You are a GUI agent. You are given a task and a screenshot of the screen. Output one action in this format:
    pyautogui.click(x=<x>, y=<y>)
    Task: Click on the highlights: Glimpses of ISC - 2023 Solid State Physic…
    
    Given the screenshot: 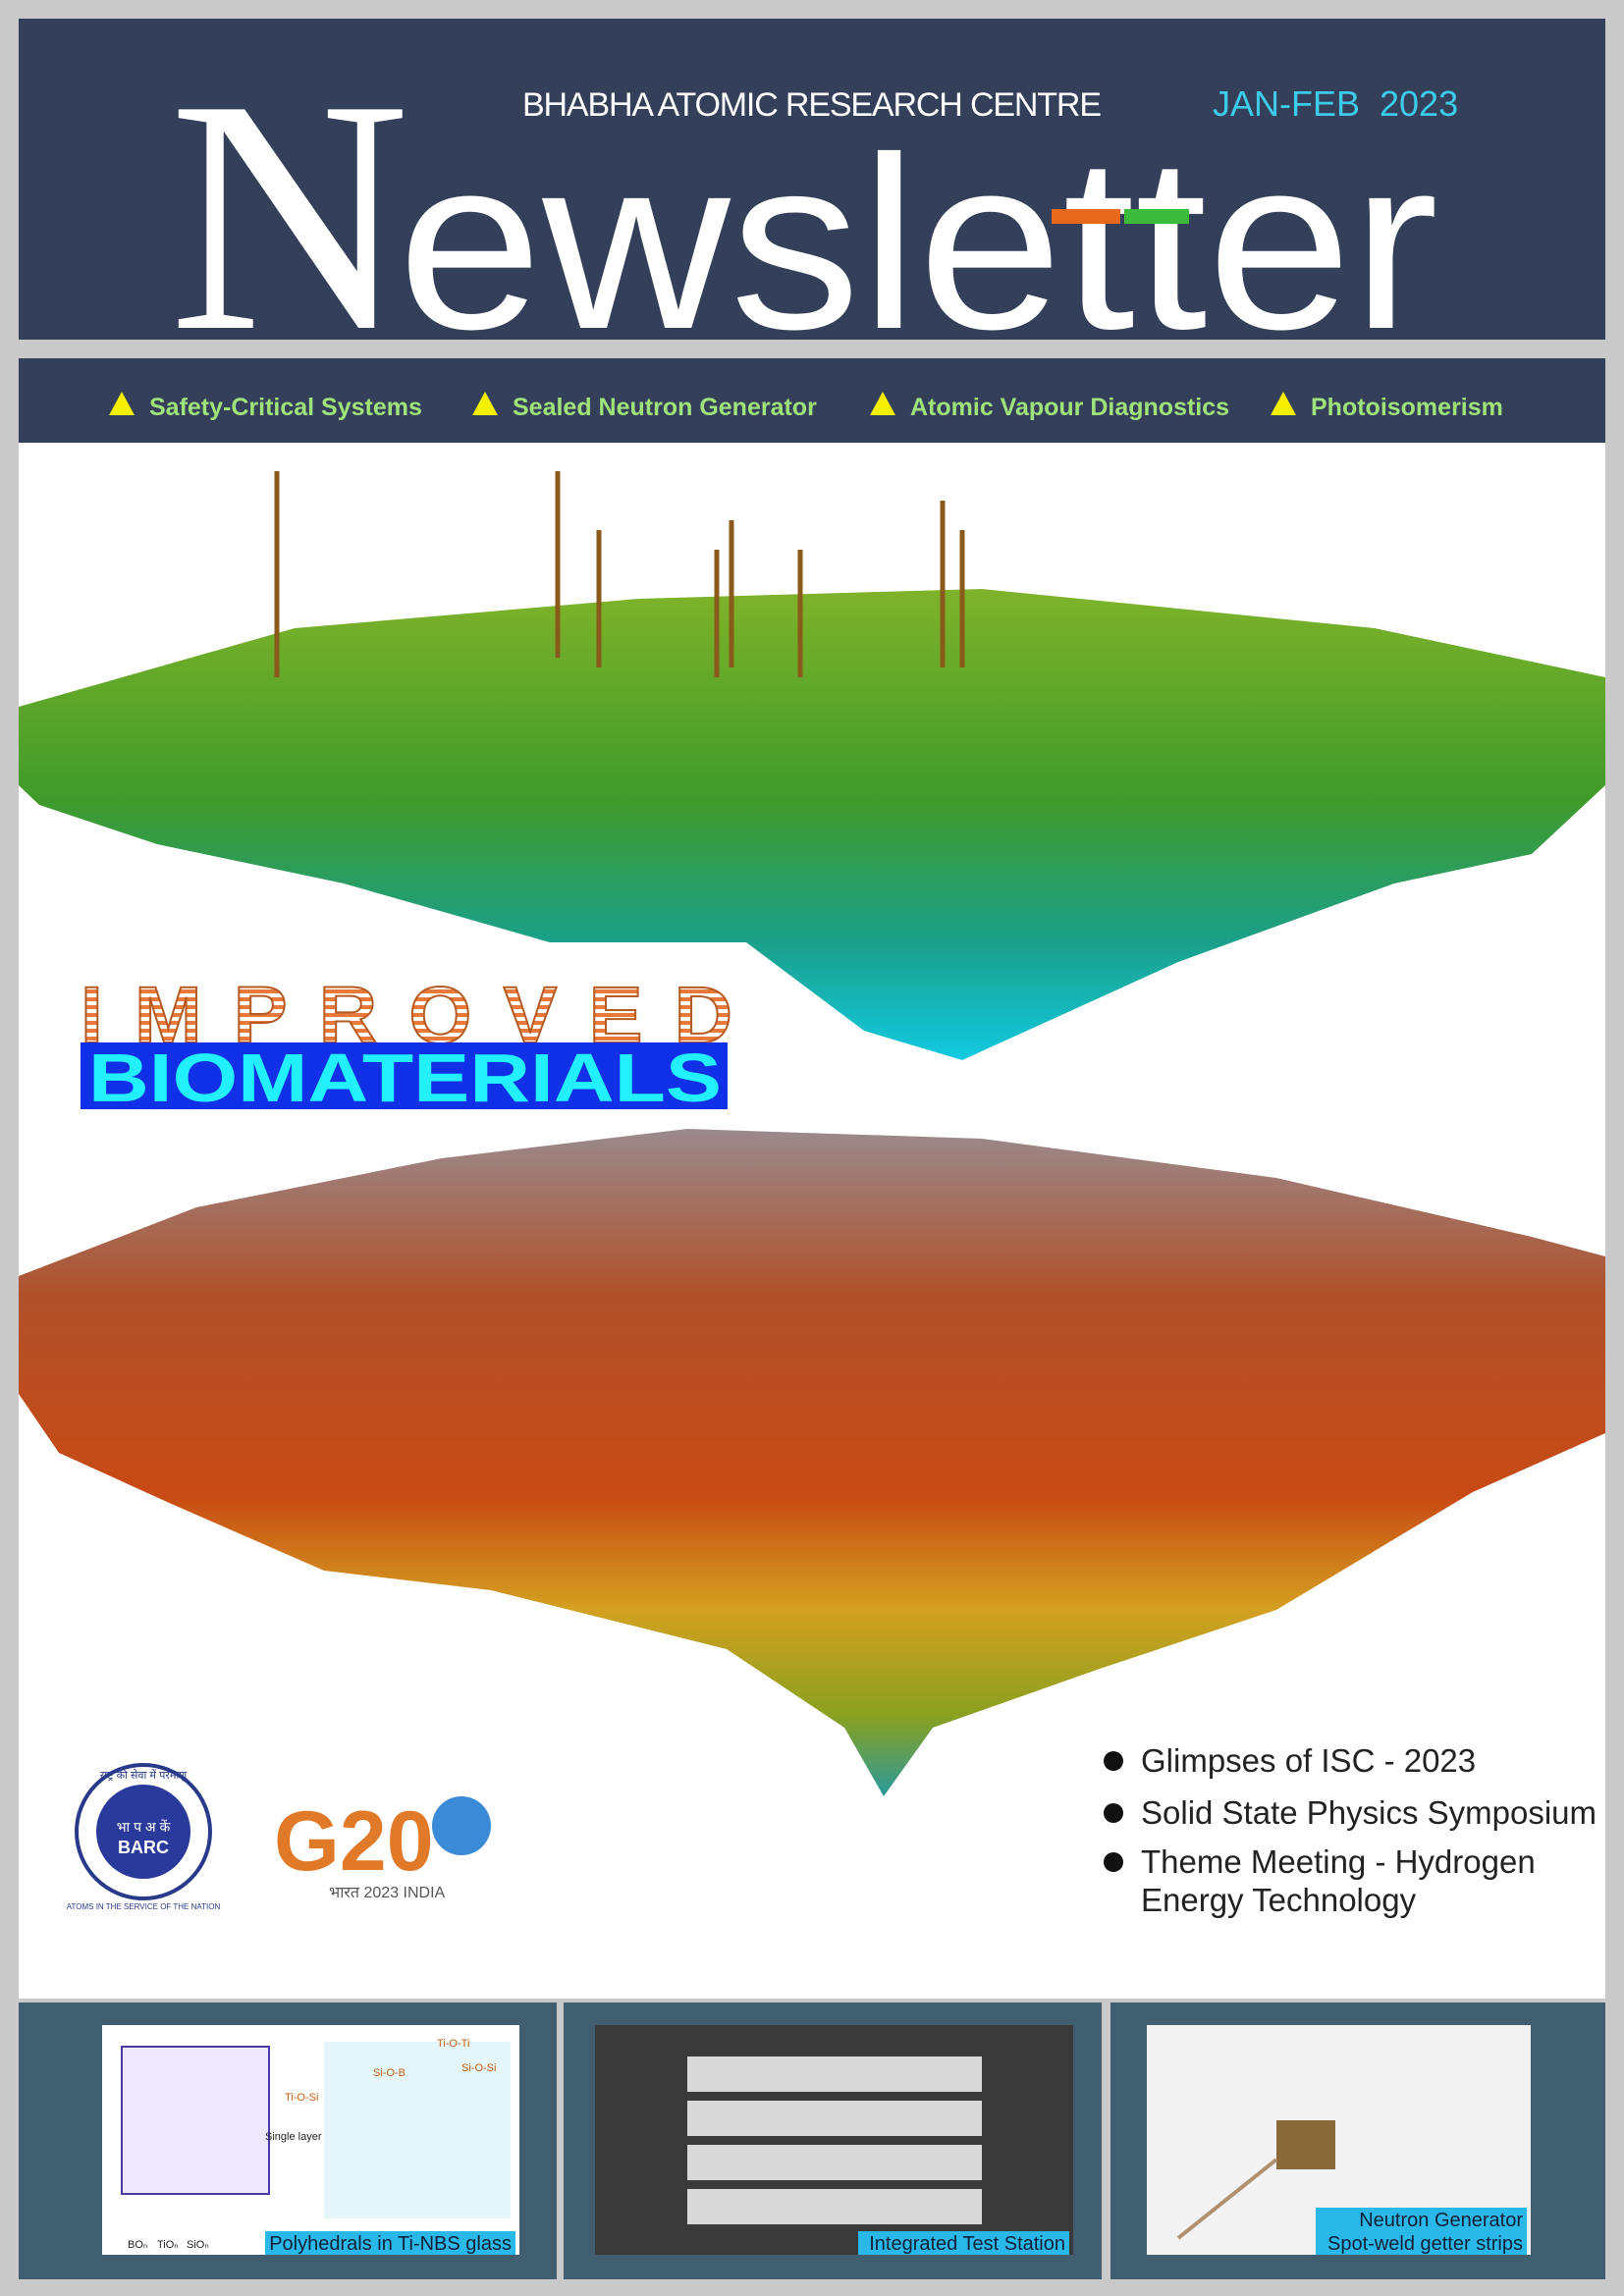 What is the action you would take?
    pyautogui.click(x=1350, y=1830)
    